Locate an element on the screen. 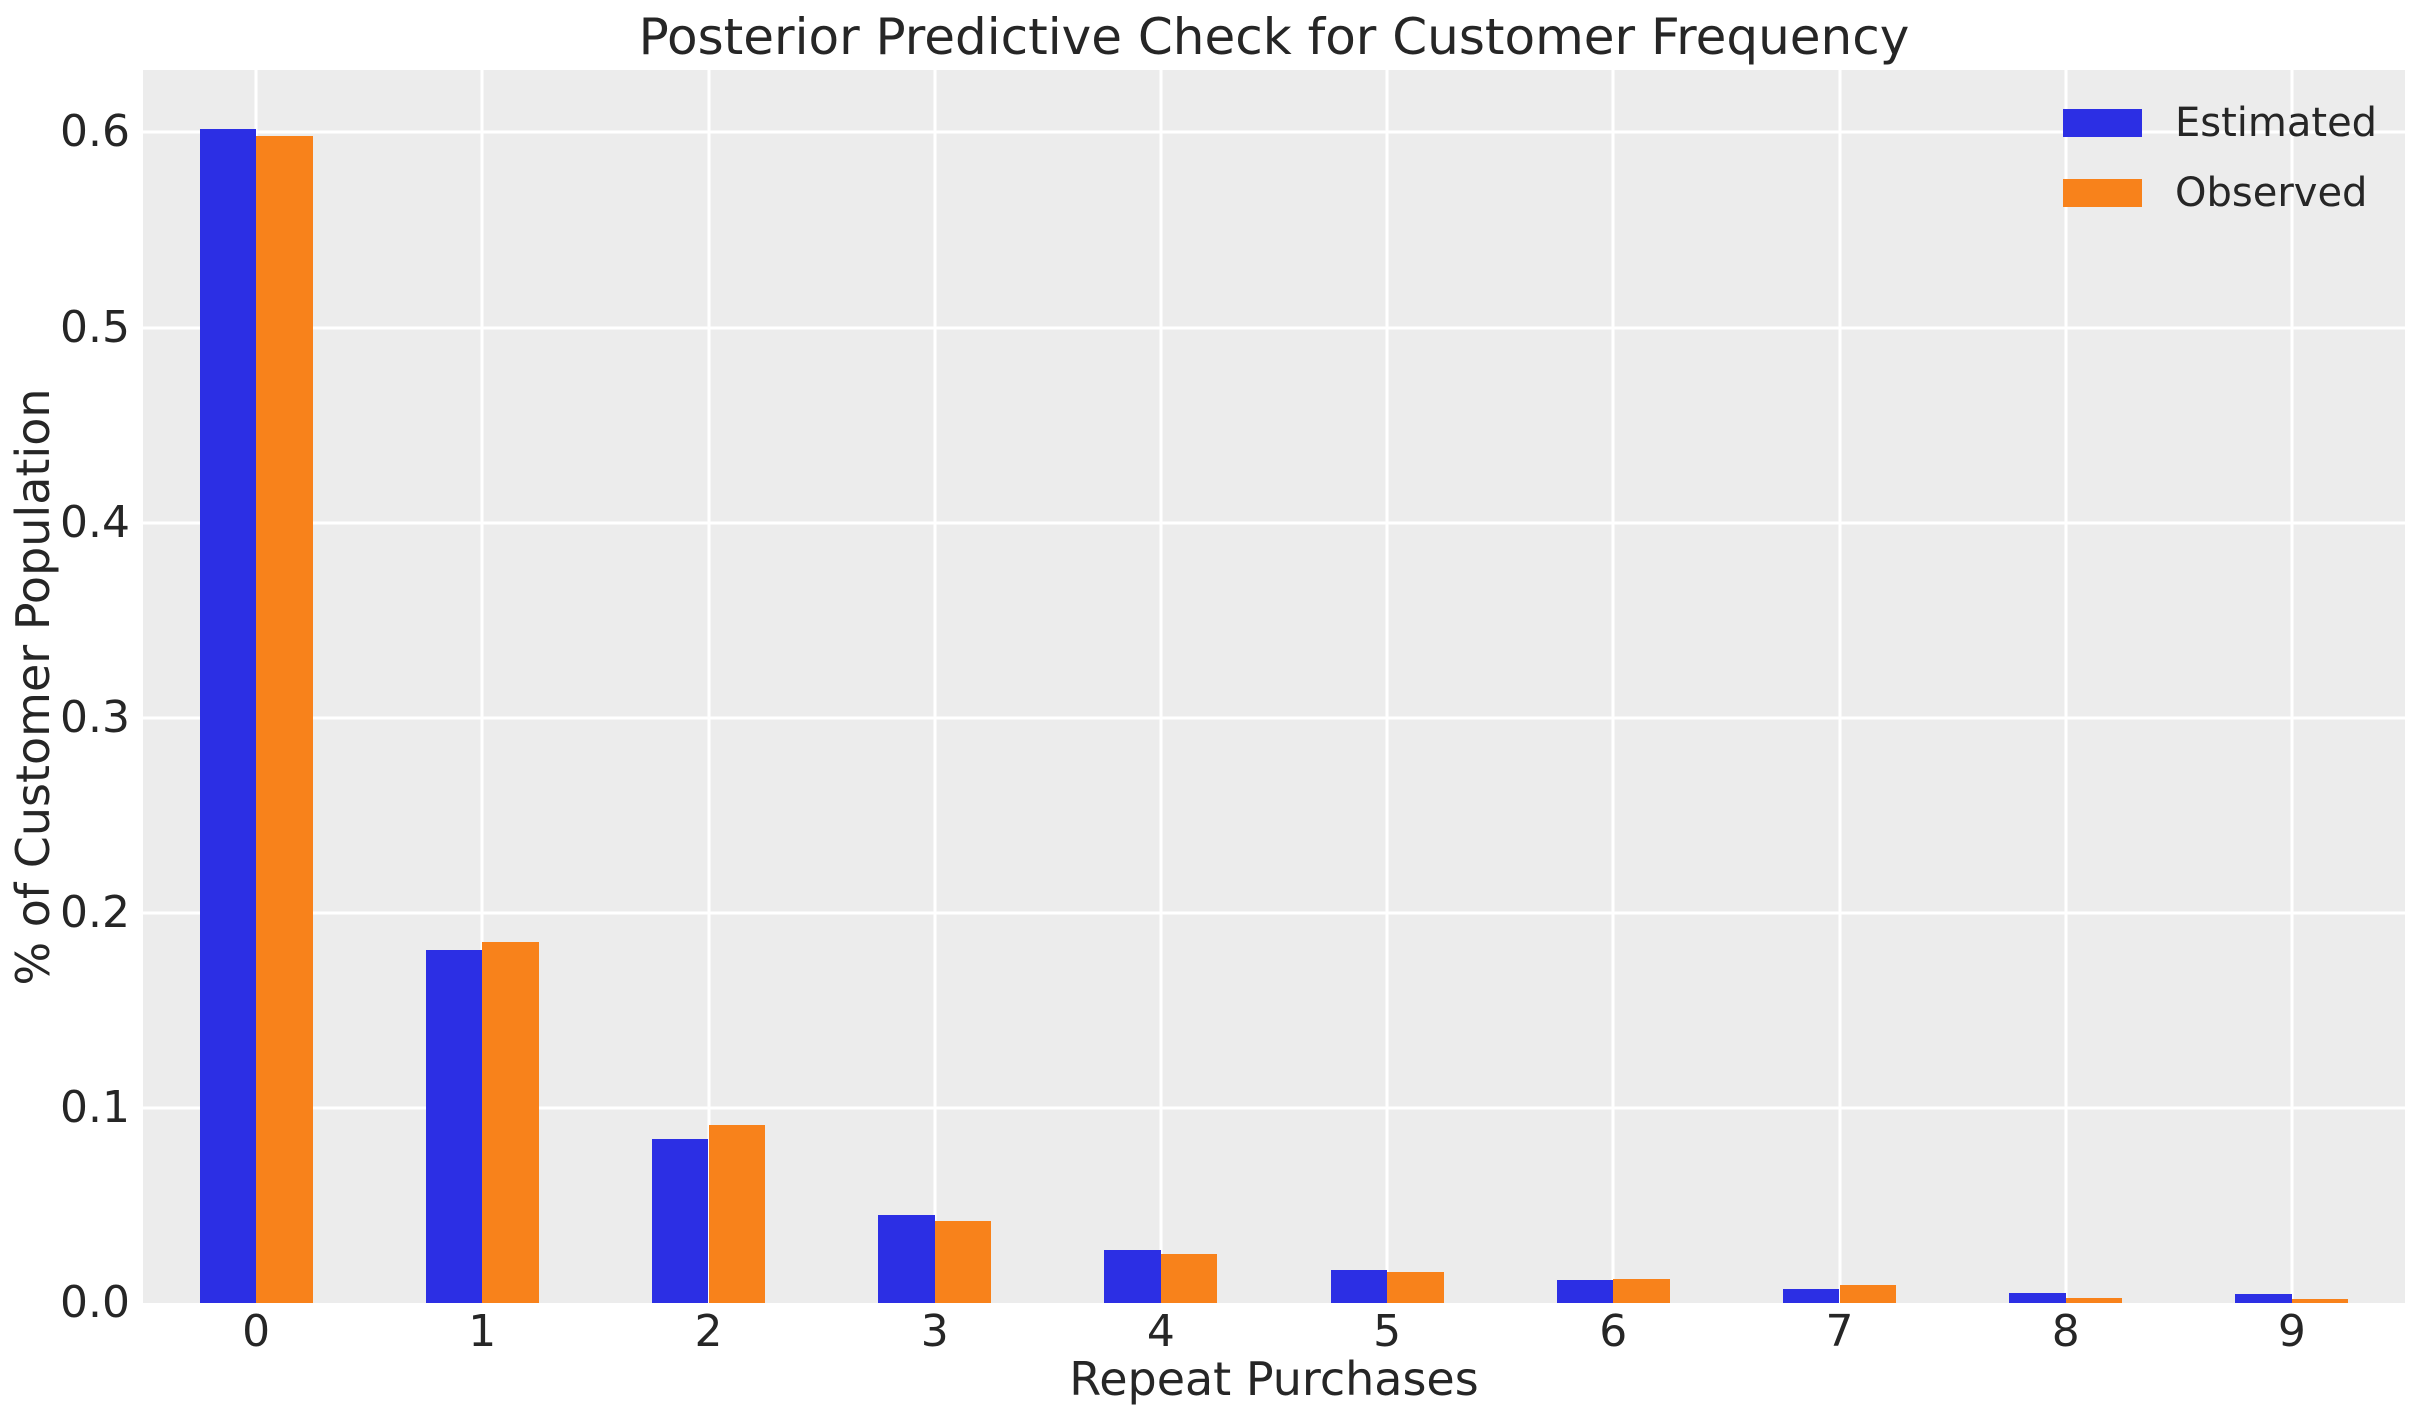  legend-item-observed: Observed is located at coordinates (2220, 193).